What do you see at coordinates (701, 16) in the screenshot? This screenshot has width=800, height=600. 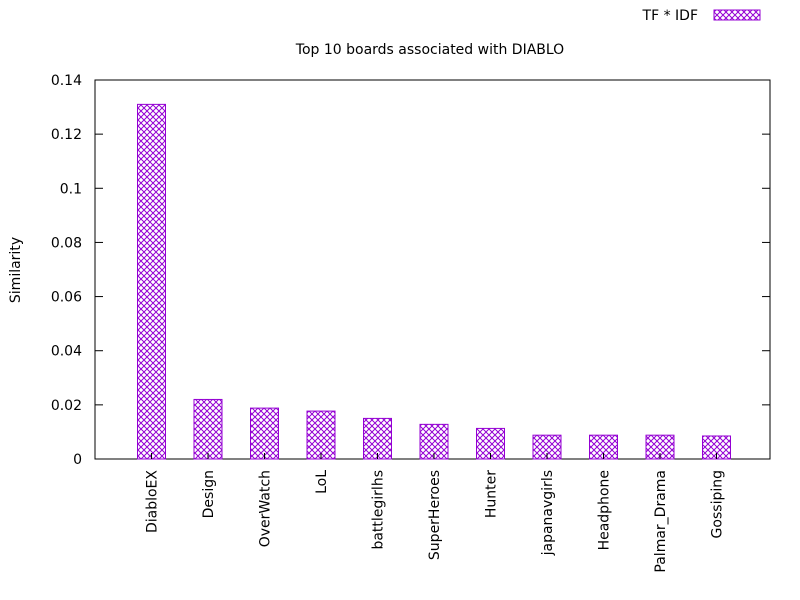 I see `legend: TF * IDF` at bounding box center [701, 16].